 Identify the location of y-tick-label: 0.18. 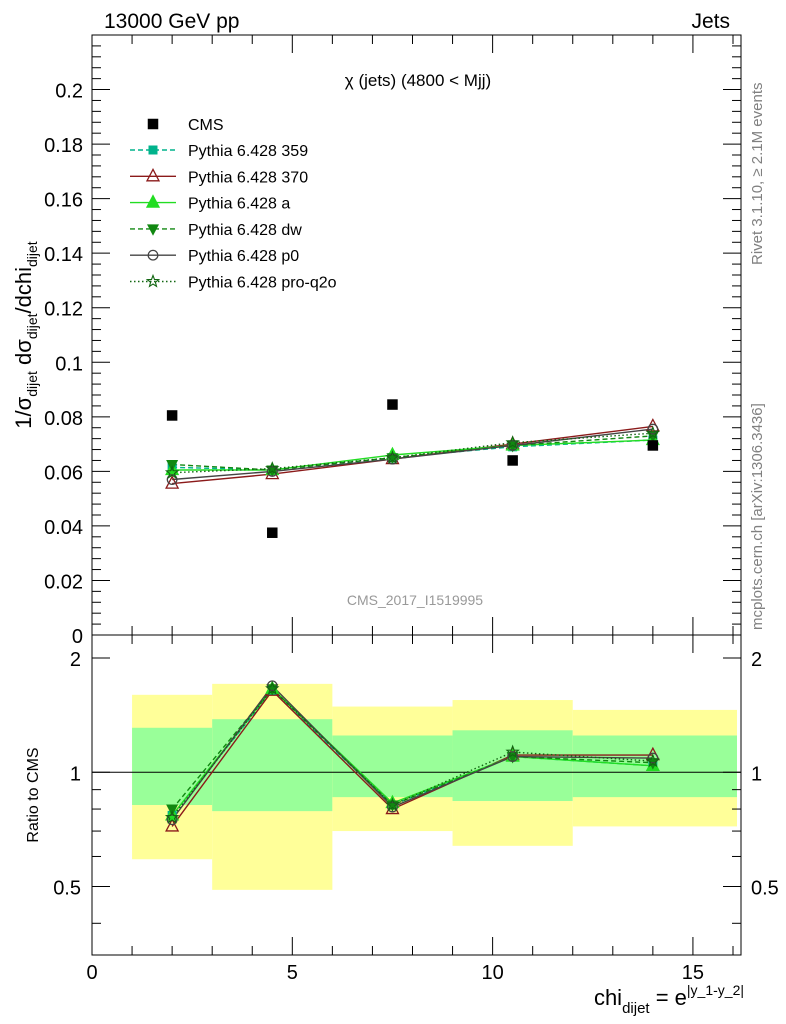
(63, 146).